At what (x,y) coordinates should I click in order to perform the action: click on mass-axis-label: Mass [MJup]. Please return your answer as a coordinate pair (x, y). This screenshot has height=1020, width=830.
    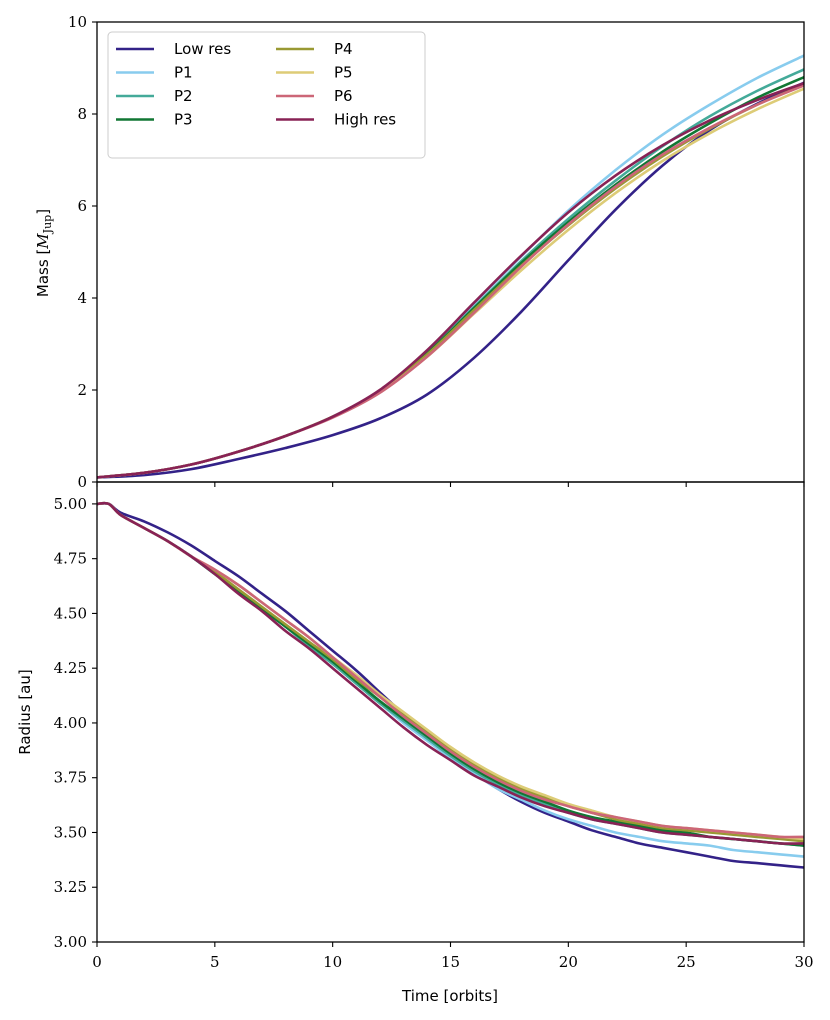
    Looking at the image, I should click on (44, 253).